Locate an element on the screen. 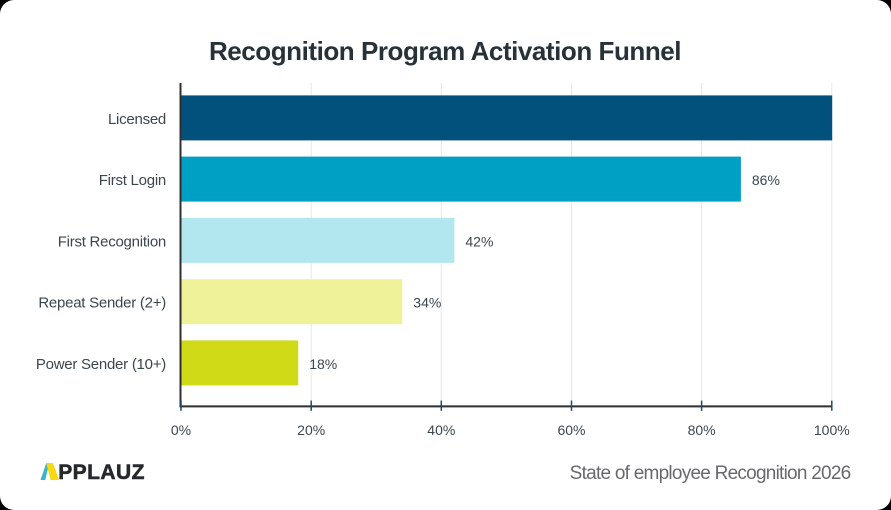 The image size is (891, 510). svg-text: 60% is located at coordinates (571, 430).